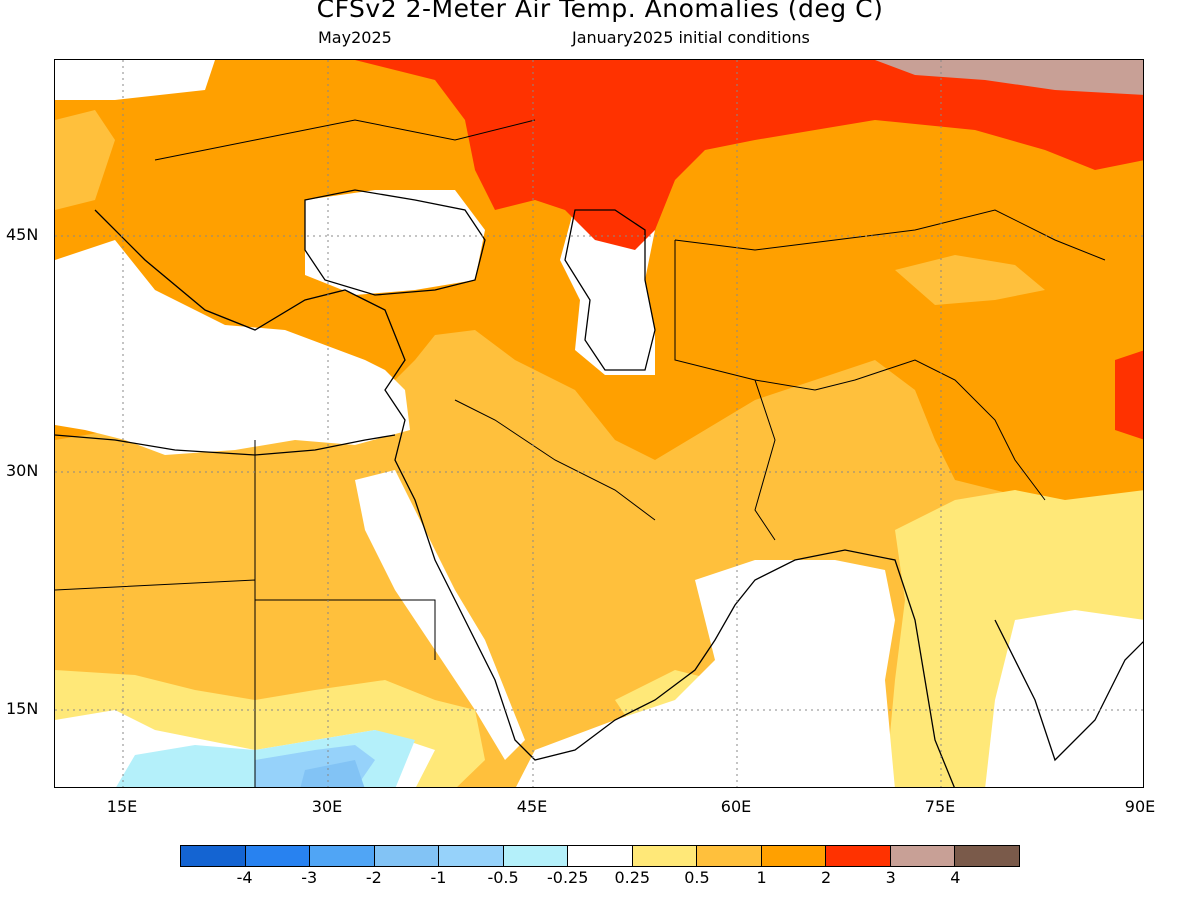 This screenshot has width=1200, height=900. I want to click on colorbar-label: 4, so click(955, 877).